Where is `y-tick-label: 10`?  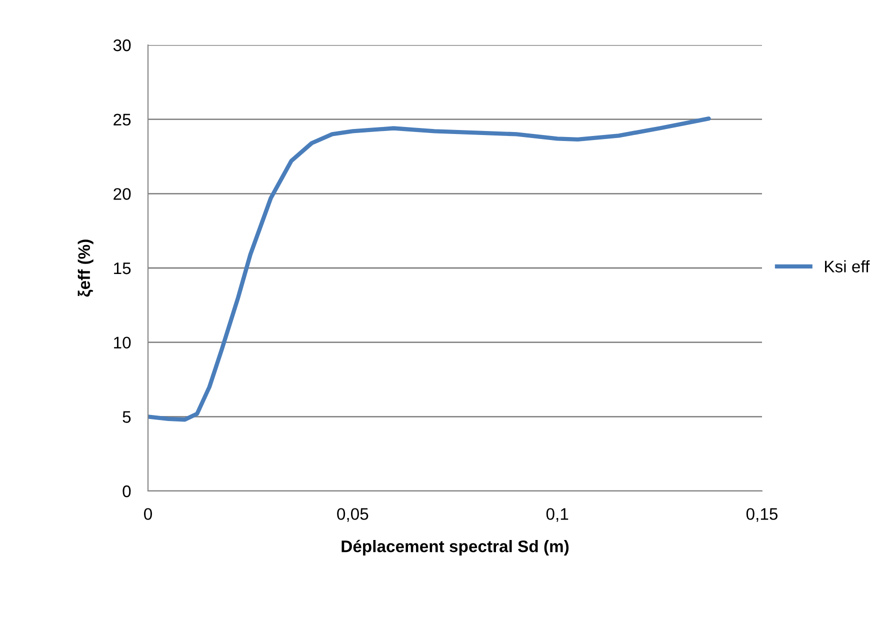
y-tick-label: 10 is located at coordinates (122, 342).